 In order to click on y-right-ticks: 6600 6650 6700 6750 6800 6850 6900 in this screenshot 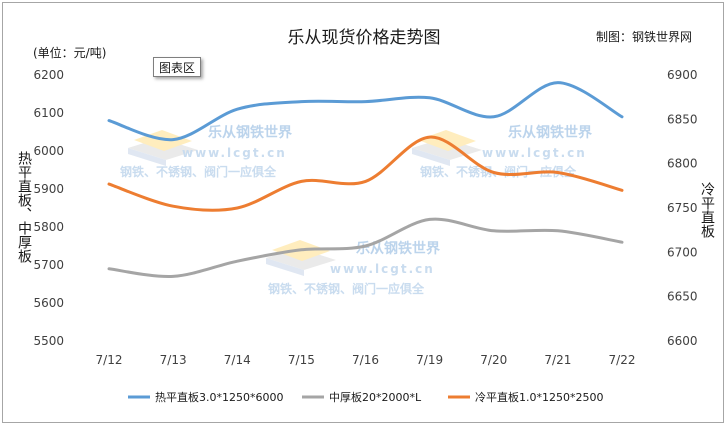, I will do `click(682, 208)`.